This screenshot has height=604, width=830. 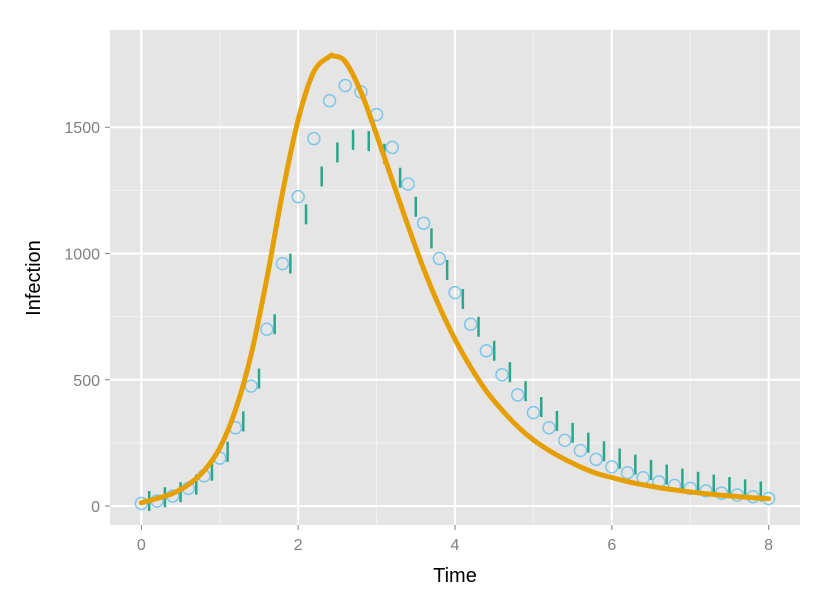 What do you see at coordinates (455, 545) in the screenshot?
I see `x-tick-label: 4` at bounding box center [455, 545].